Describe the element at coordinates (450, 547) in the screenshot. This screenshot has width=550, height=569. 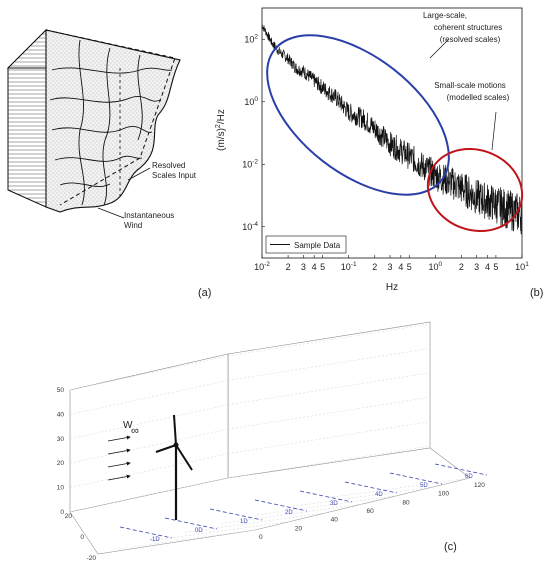
I see `panel-c-label: (c)` at that location.